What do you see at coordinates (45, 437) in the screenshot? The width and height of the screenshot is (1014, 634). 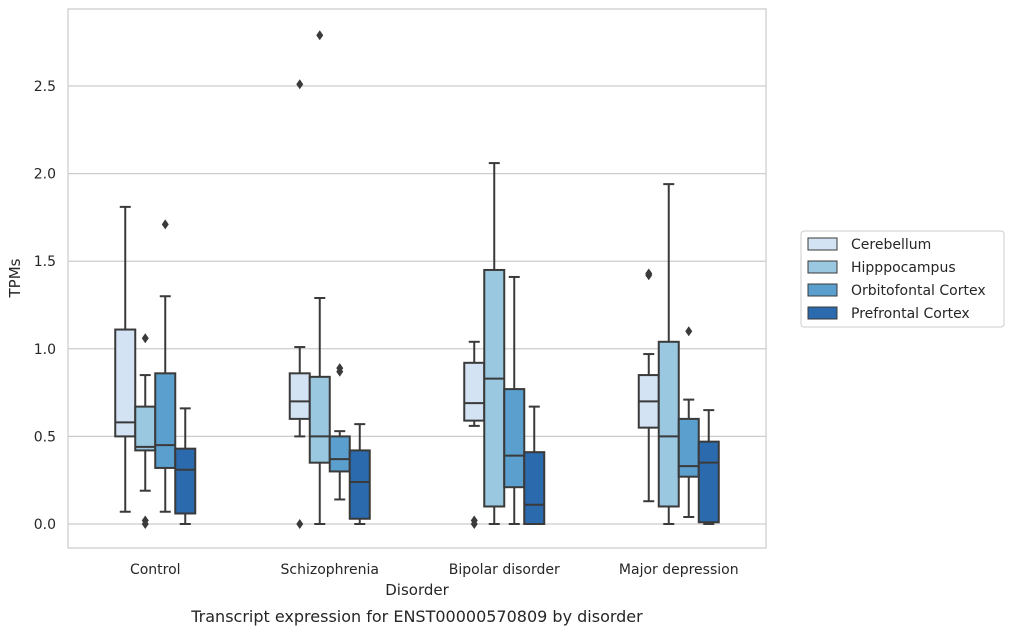 I see `y-tick-label: 0.5` at bounding box center [45, 437].